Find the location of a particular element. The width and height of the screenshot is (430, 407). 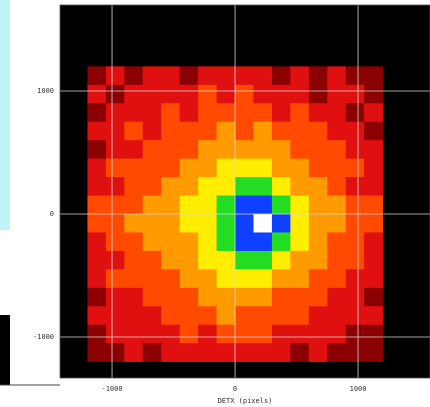

x-tick-label: -1000 is located at coordinates (111, 389).